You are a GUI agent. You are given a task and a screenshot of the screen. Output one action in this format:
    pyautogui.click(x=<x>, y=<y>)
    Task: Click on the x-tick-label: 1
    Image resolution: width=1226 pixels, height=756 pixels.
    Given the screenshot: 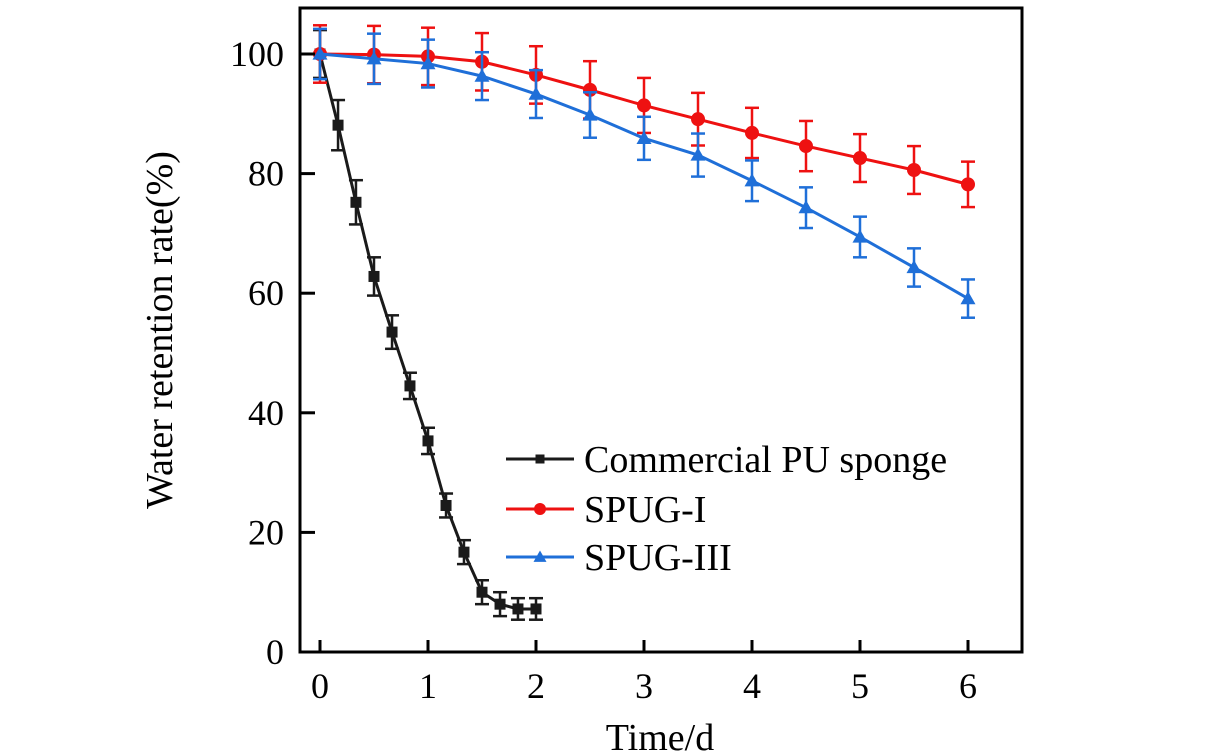 What is the action you would take?
    pyautogui.click(x=428, y=686)
    